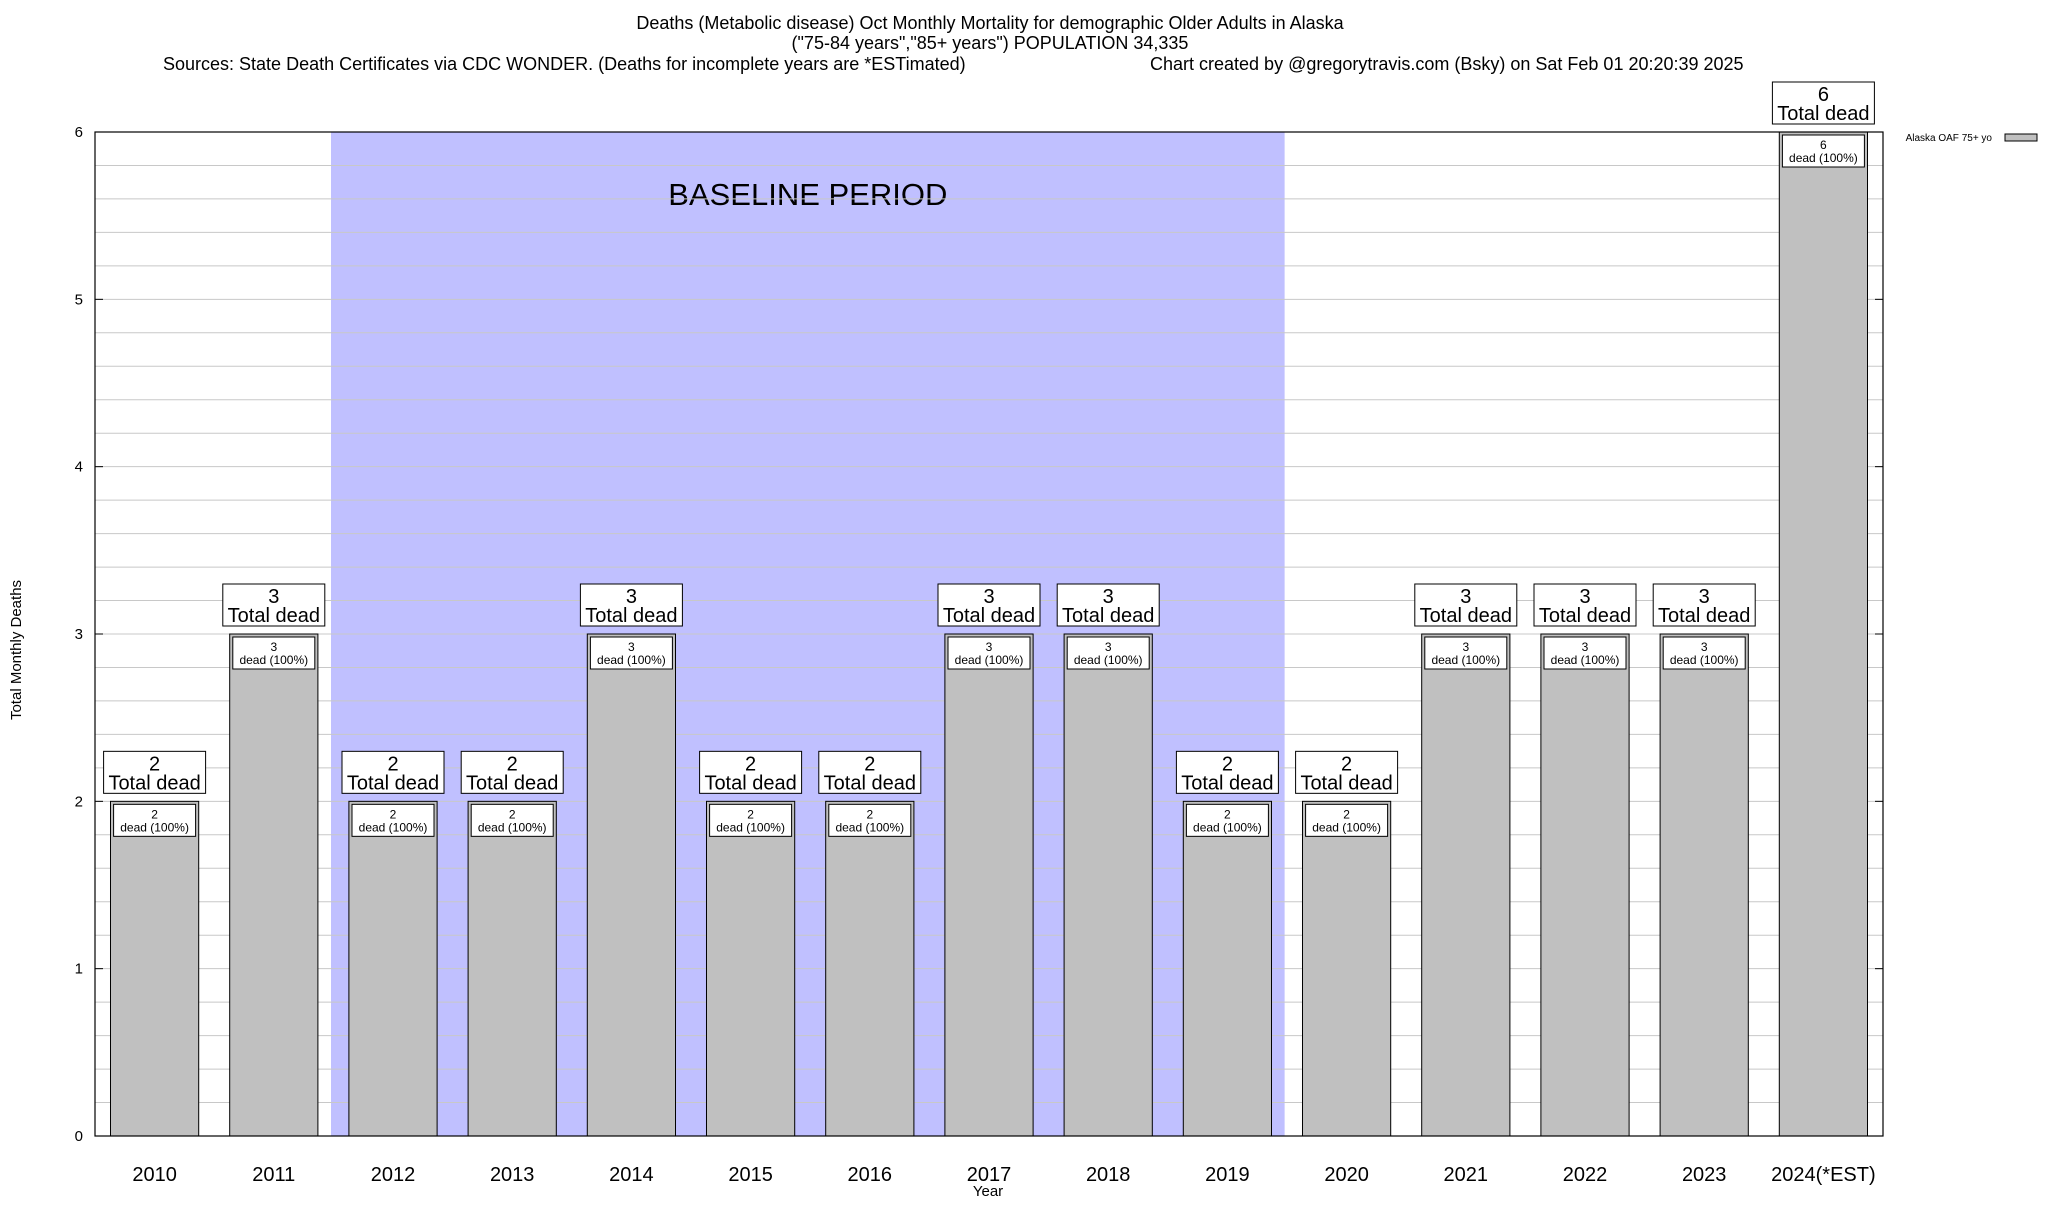 The image size is (2048, 1205). What do you see at coordinates (154, 1175) in the screenshot?
I see `x-tick-label: 2010` at bounding box center [154, 1175].